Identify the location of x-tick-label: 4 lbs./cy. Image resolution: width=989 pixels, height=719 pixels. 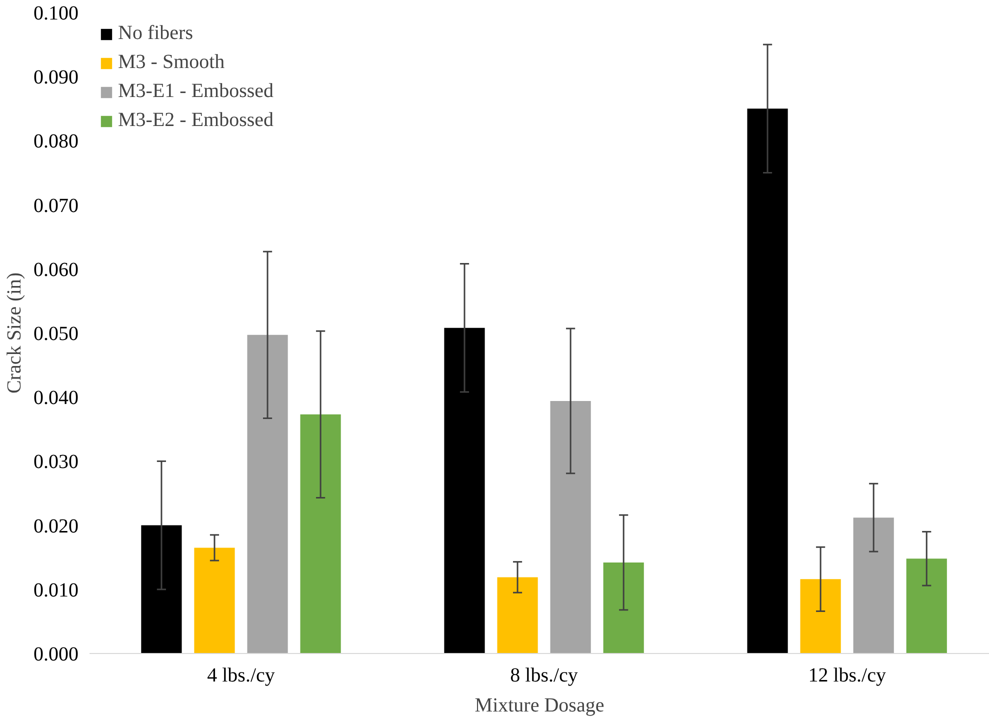
(241, 675).